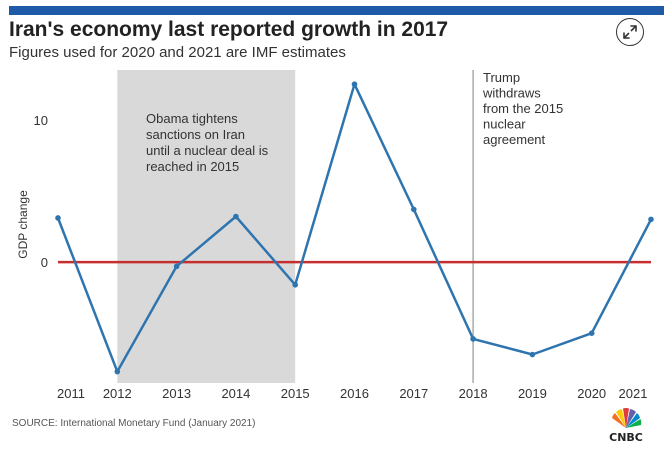 Image resolution: width=672 pixels, height=449 pixels. Describe the element at coordinates (514, 139) in the screenshot. I see `vertical-line-annotation-line: agreement` at that location.